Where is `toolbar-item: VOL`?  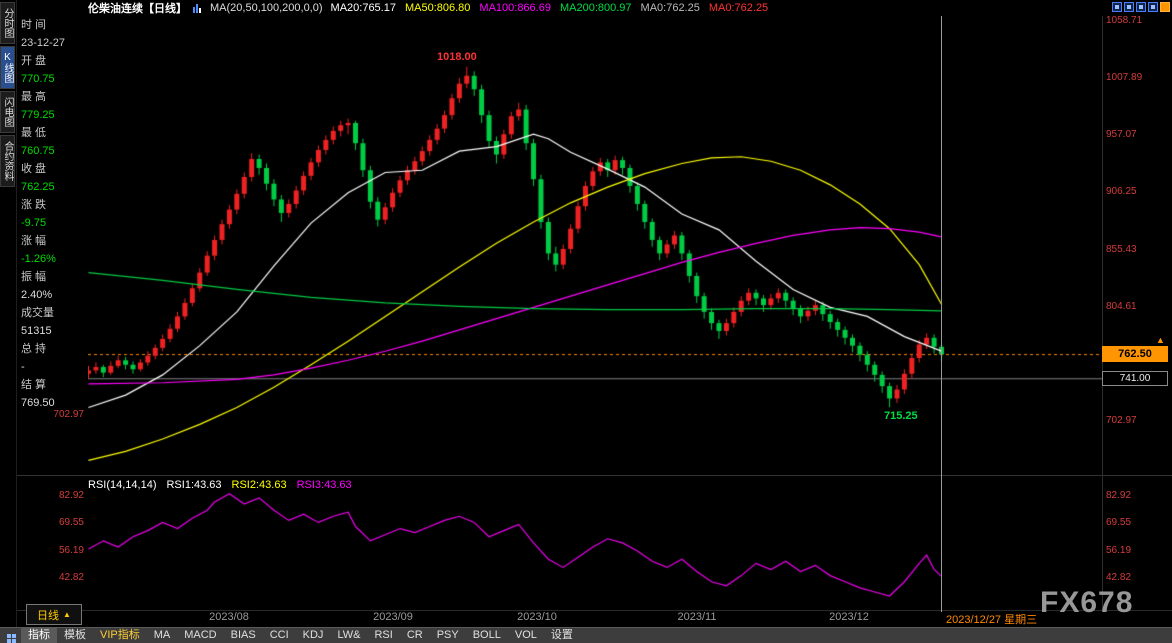 toolbar-item: VOL is located at coordinates (525, 635).